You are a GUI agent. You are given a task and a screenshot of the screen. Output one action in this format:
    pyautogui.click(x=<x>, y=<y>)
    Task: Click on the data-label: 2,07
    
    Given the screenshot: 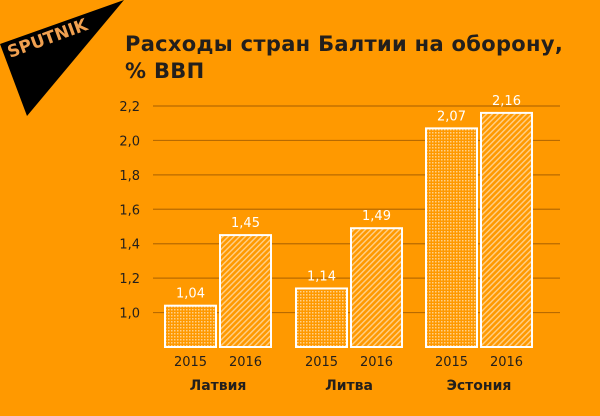 What is the action you would take?
    pyautogui.click(x=451, y=116)
    